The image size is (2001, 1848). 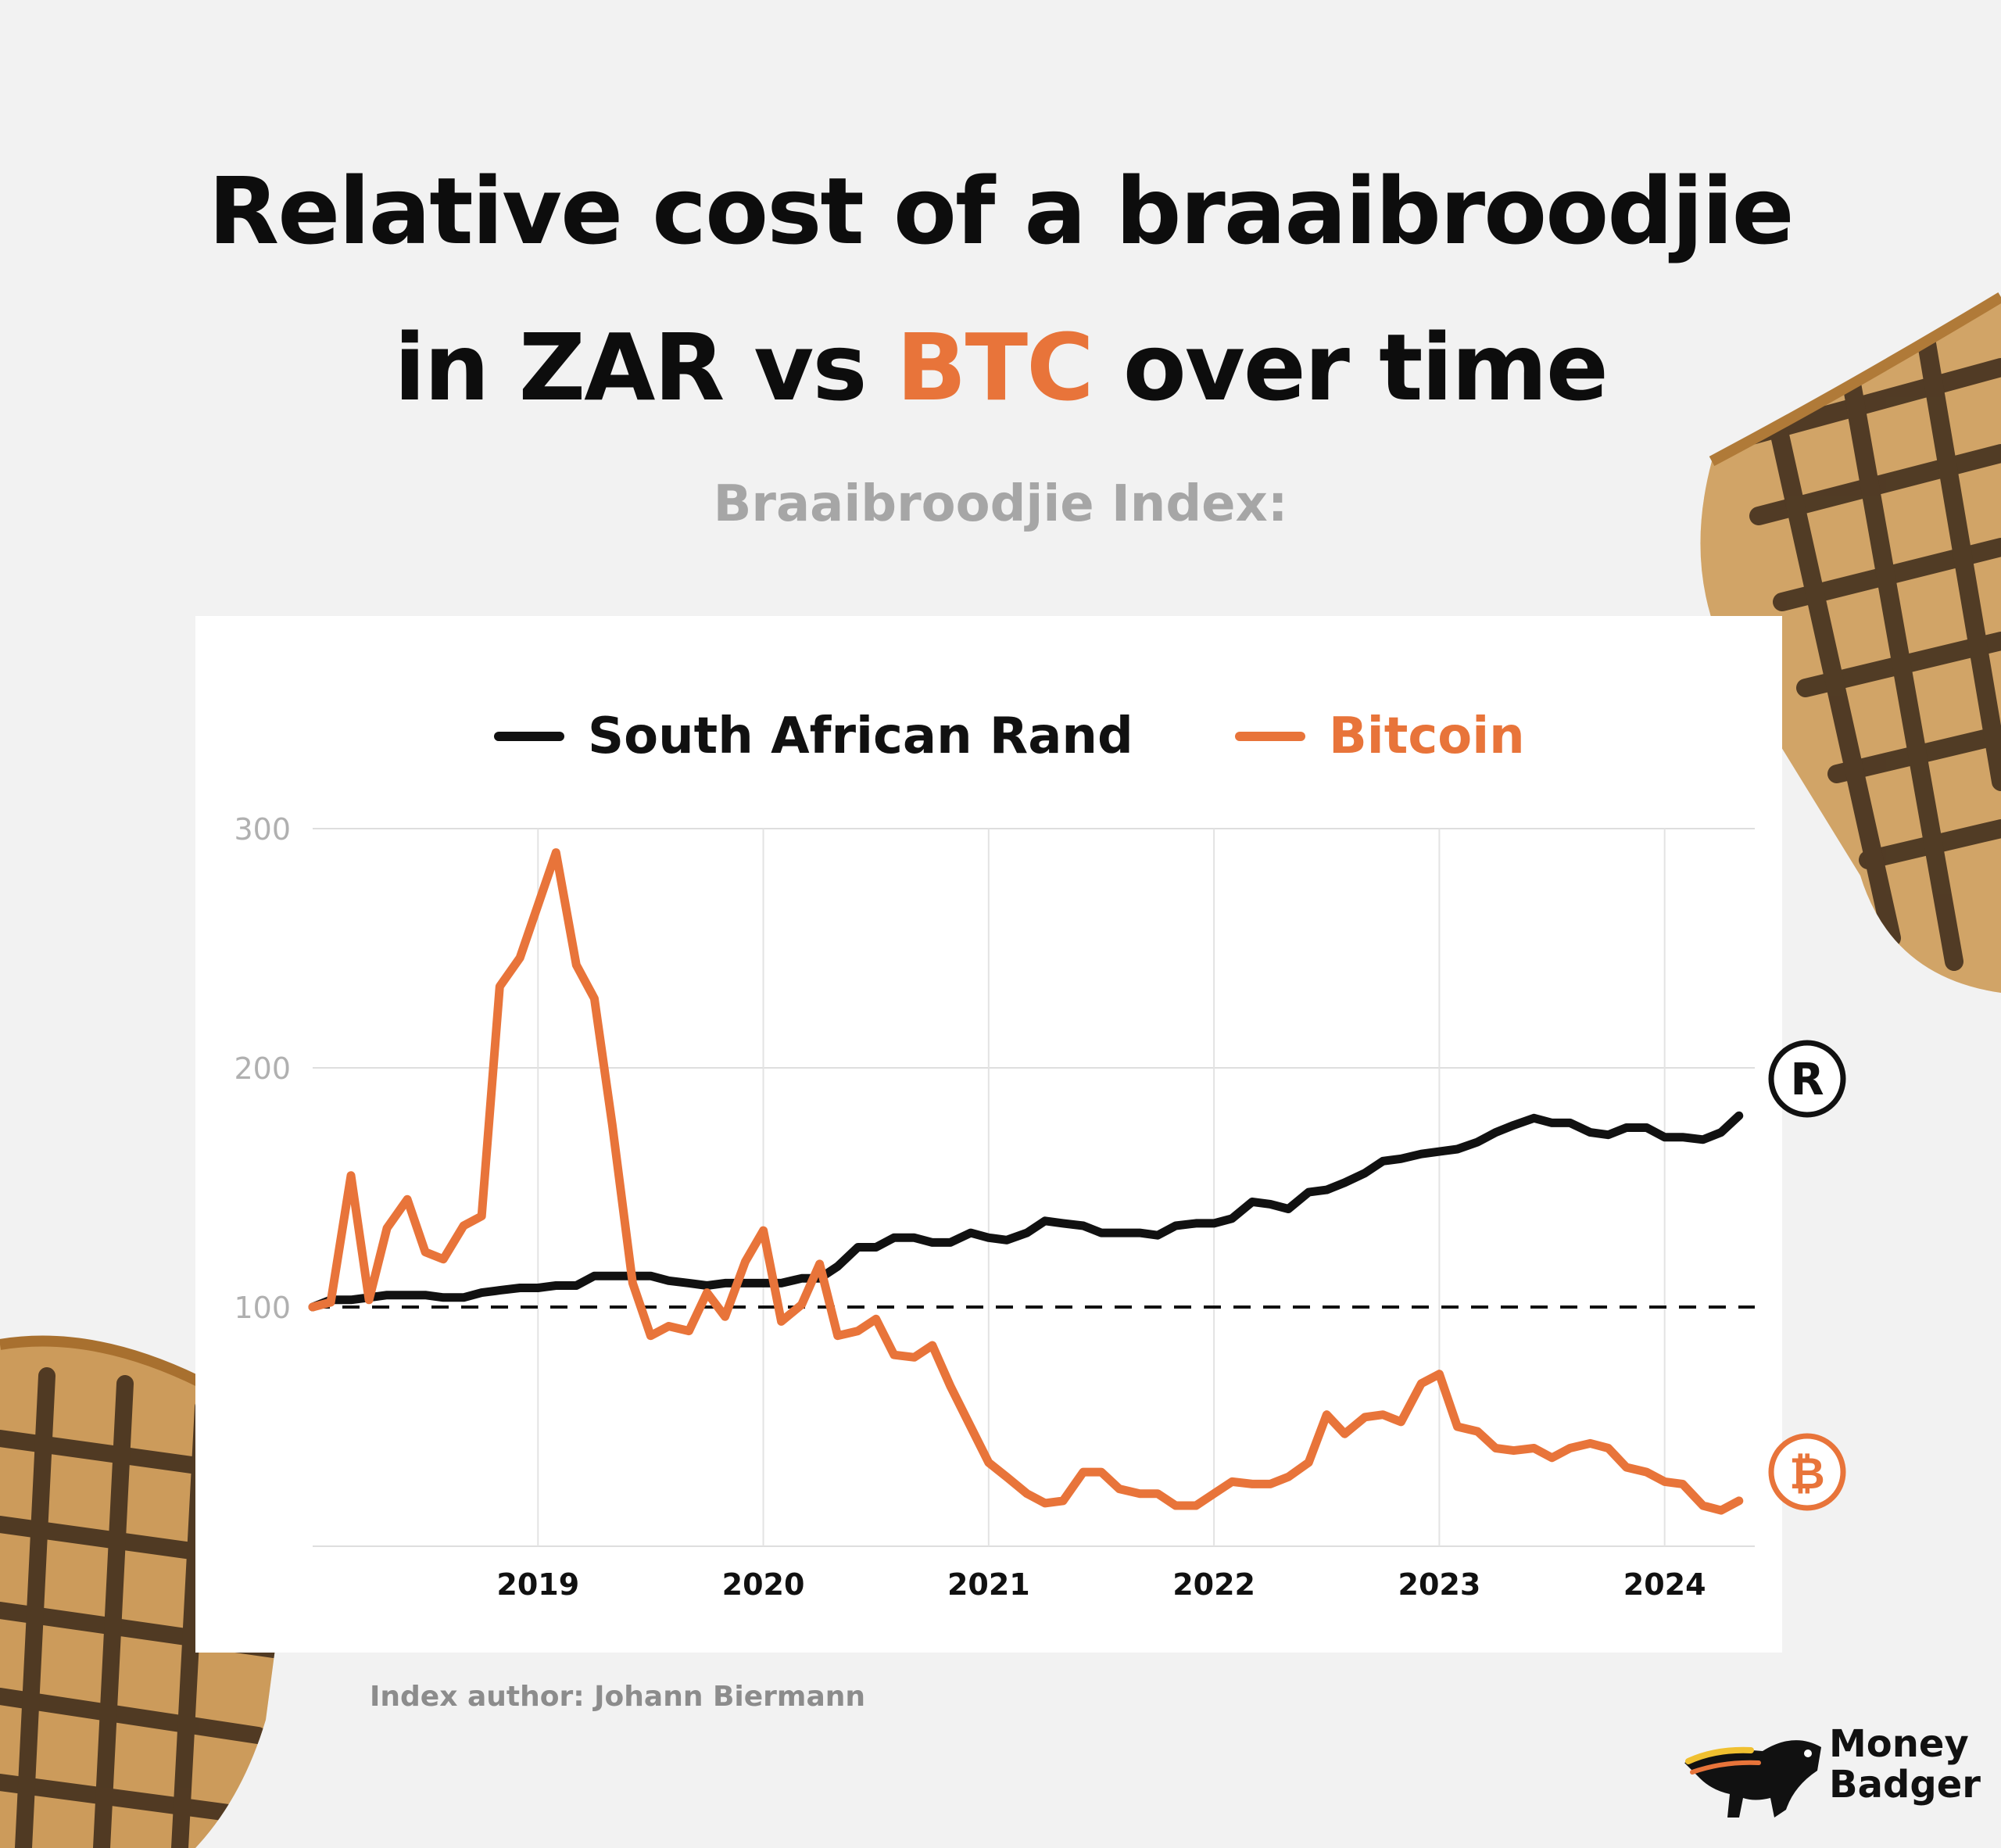 What do you see at coordinates (763, 1584) in the screenshot?
I see `x-tick-label: 2020` at bounding box center [763, 1584].